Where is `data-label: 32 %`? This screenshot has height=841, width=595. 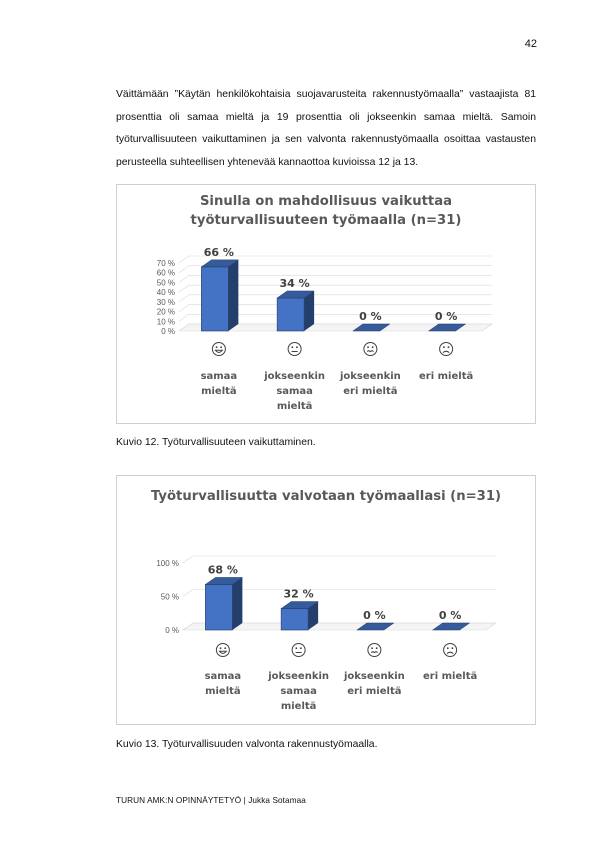
data-label: 32 % is located at coordinates (299, 594).